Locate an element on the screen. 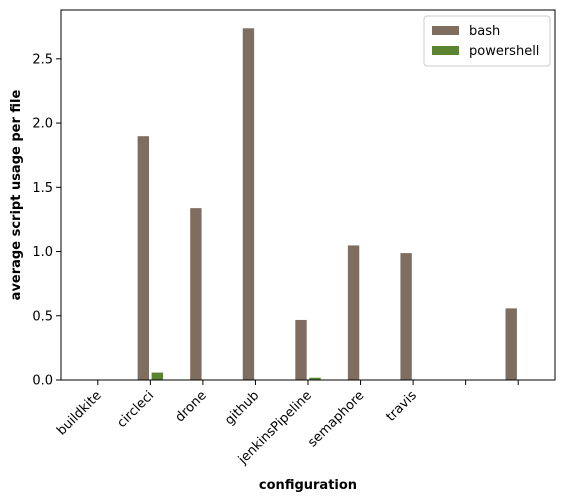  y-tick-label: 2.5 is located at coordinates (42, 59).